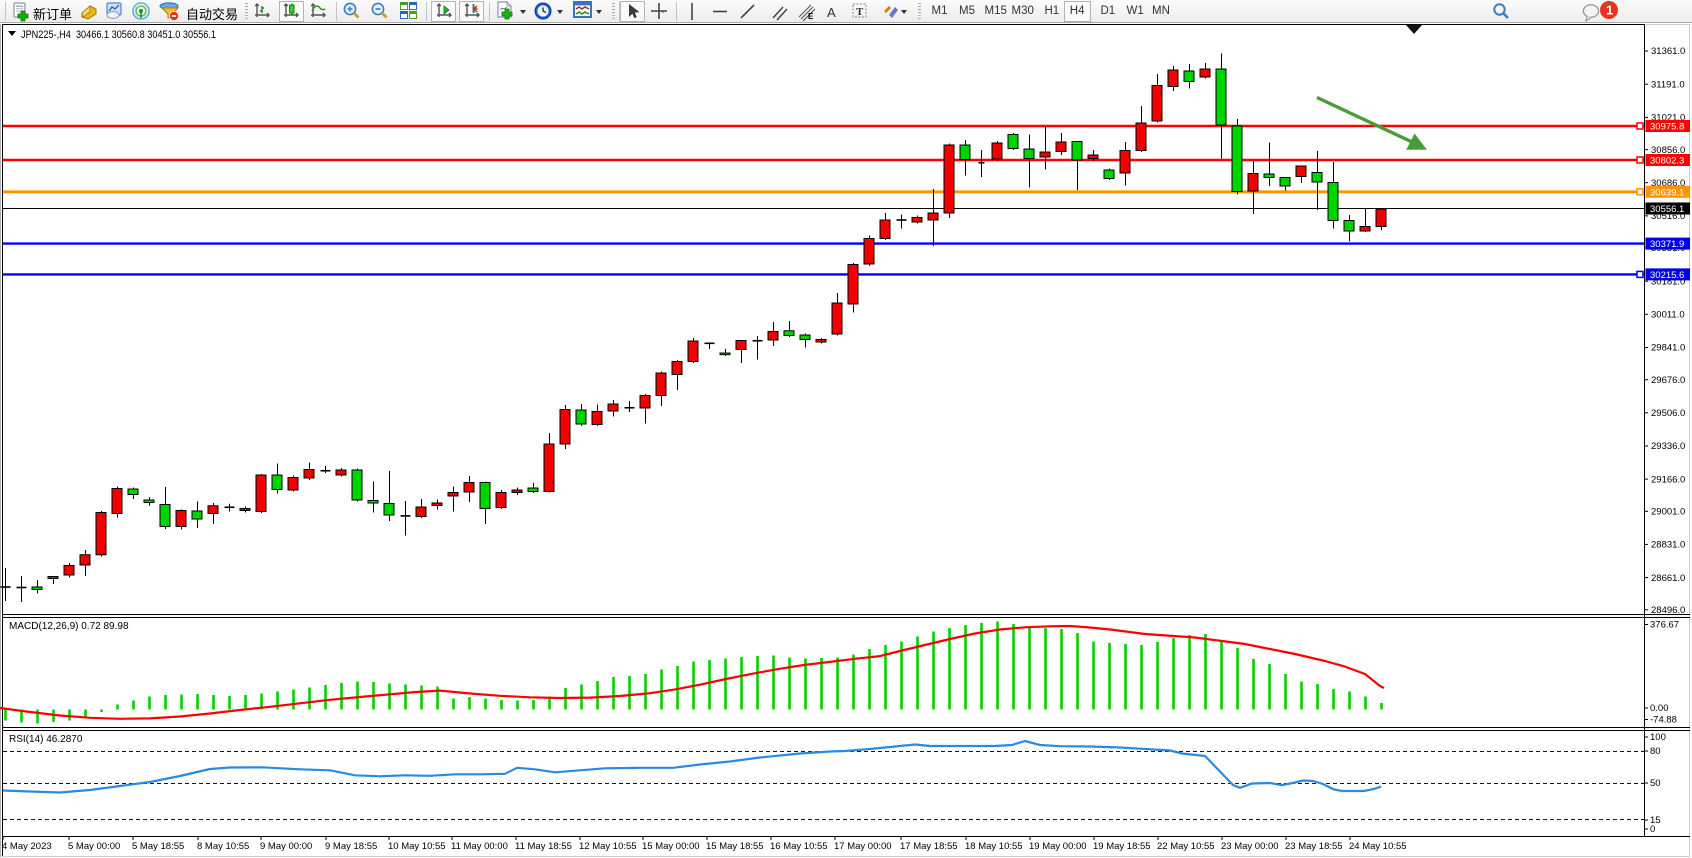 Image resolution: width=1692 pixels, height=858 pixels. Describe the element at coordinates (1667, 161) in the screenshot. I see `svg-text: 30802.3` at that location.